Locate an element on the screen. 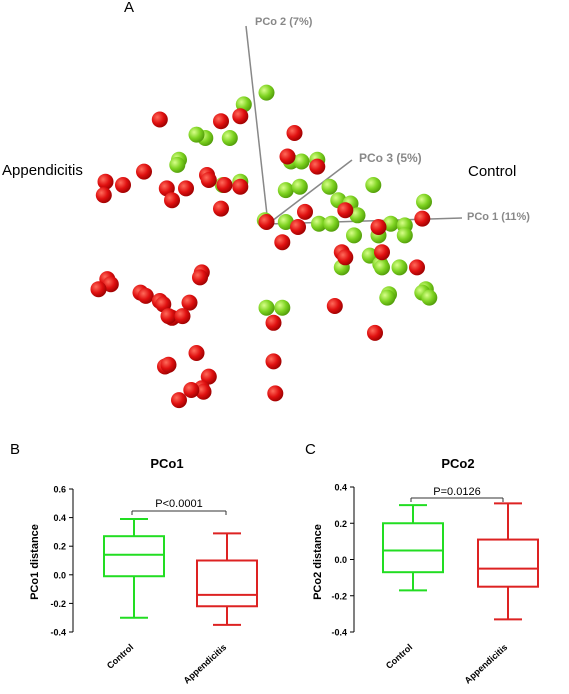 The width and height of the screenshot is (569, 694). panel-label-c: C is located at coordinates (310, 449).